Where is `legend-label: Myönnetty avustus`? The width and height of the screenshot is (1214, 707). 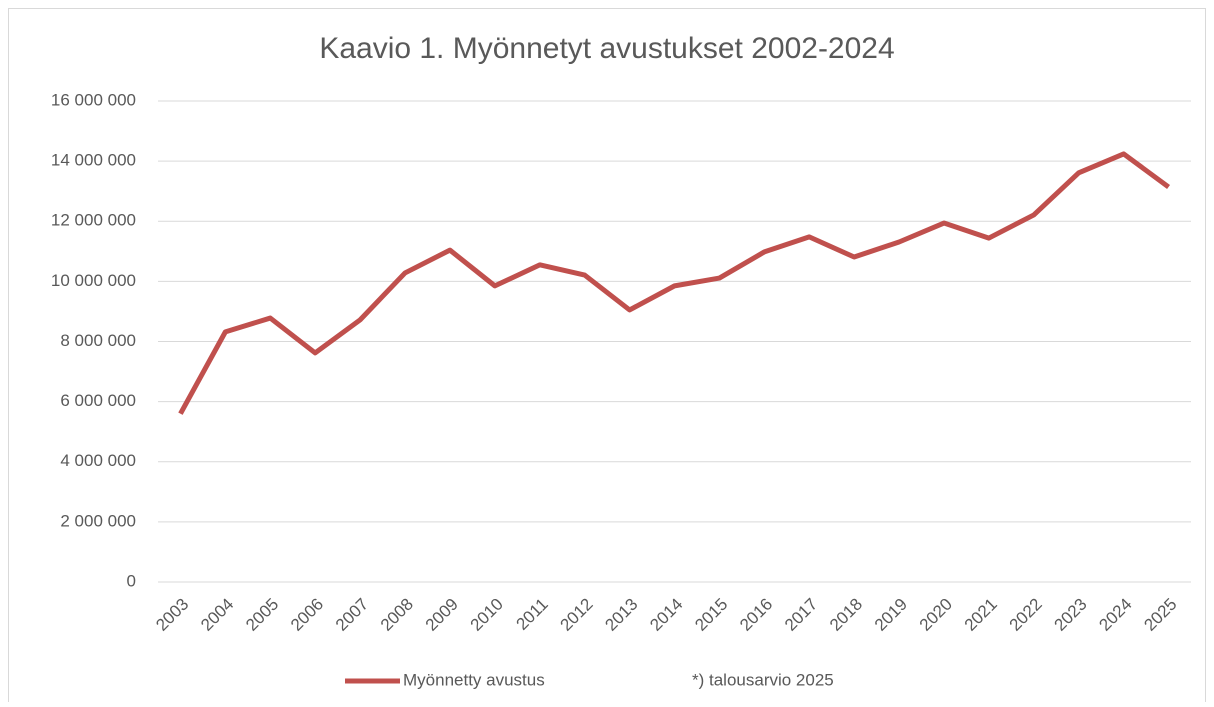 legend-label: Myönnetty avustus is located at coordinates (474, 679).